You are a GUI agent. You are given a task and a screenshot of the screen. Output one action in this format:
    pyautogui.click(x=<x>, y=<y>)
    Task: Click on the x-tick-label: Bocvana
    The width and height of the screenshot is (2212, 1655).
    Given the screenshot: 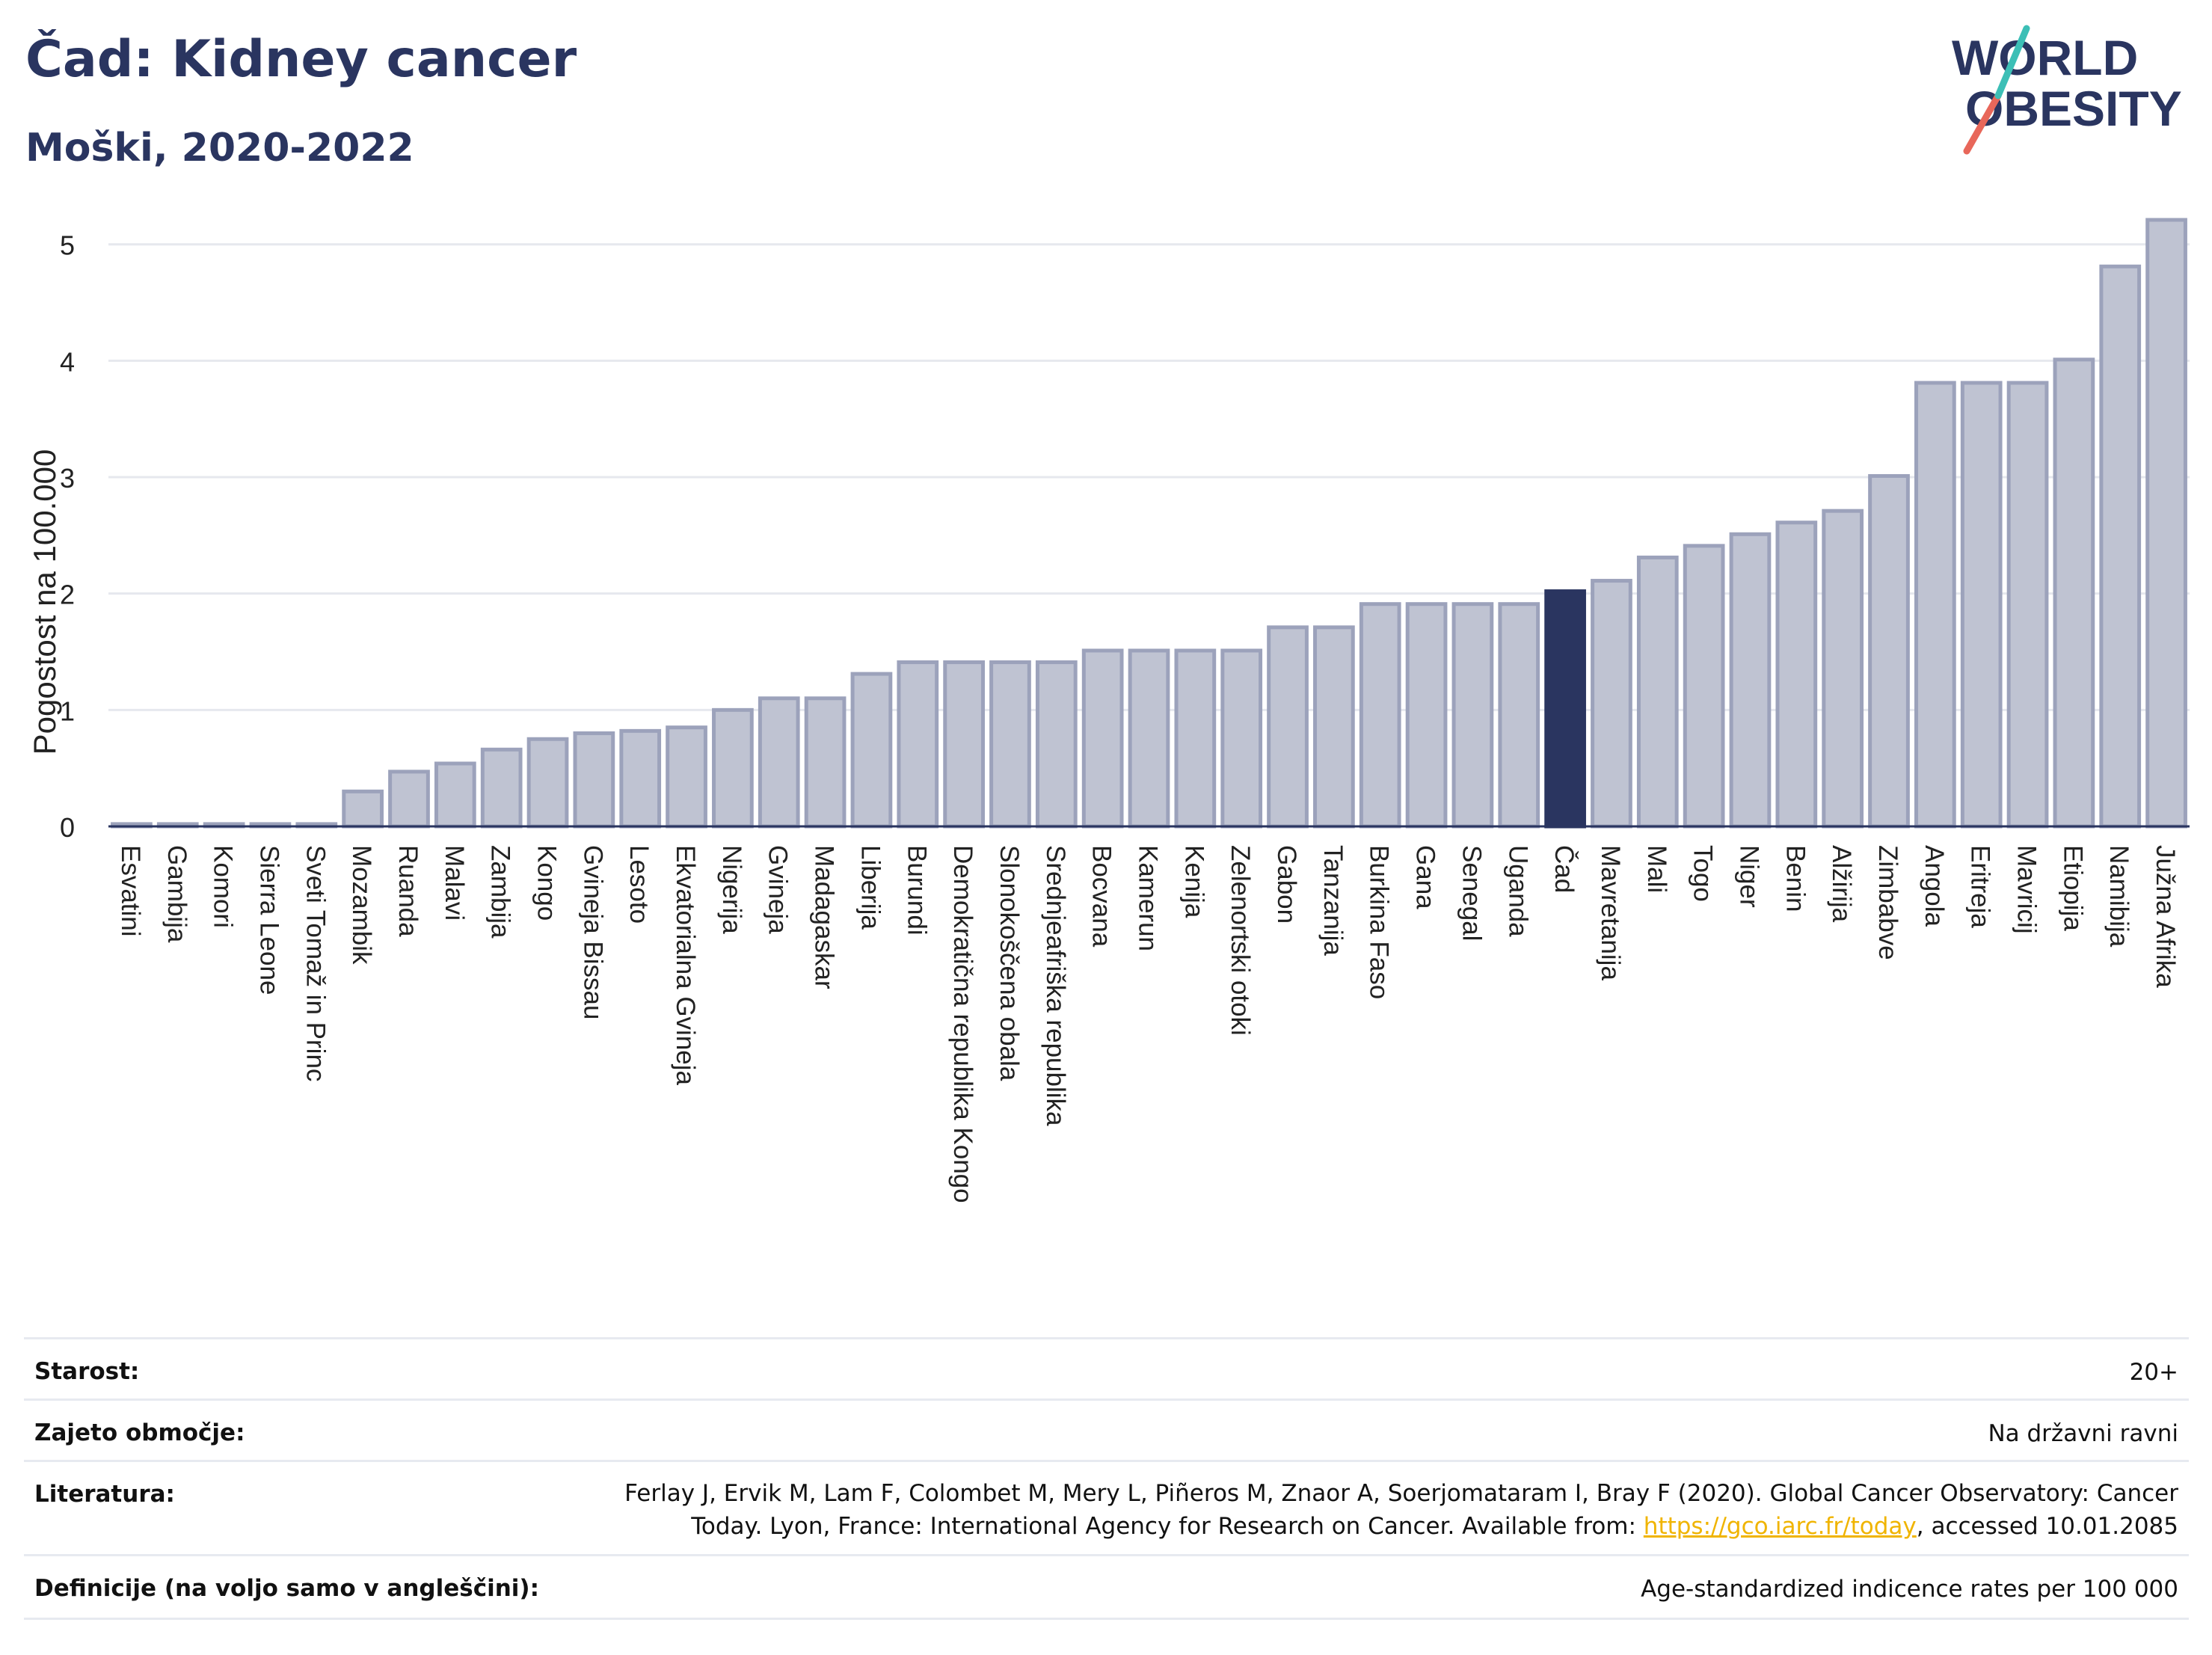 What is the action you would take?
    pyautogui.click(x=1101, y=896)
    